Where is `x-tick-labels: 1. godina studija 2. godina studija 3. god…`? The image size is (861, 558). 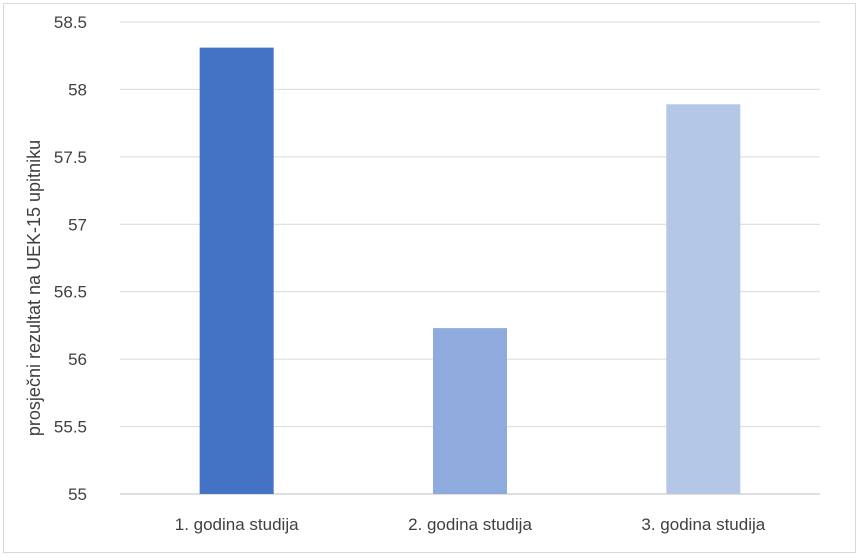
x-tick-labels: 1. godina studija 2. godina studija 3. god… is located at coordinates (470, 524).